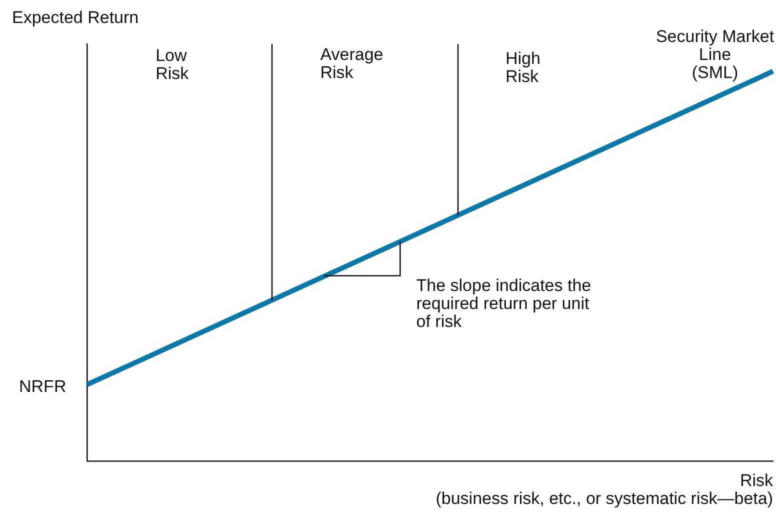 Image resolution: width=776 pixels, height=513 pixels. Describe the element at coordinates (352, 63) in the screenshot. I see `annotation: Average Risk` at that location.